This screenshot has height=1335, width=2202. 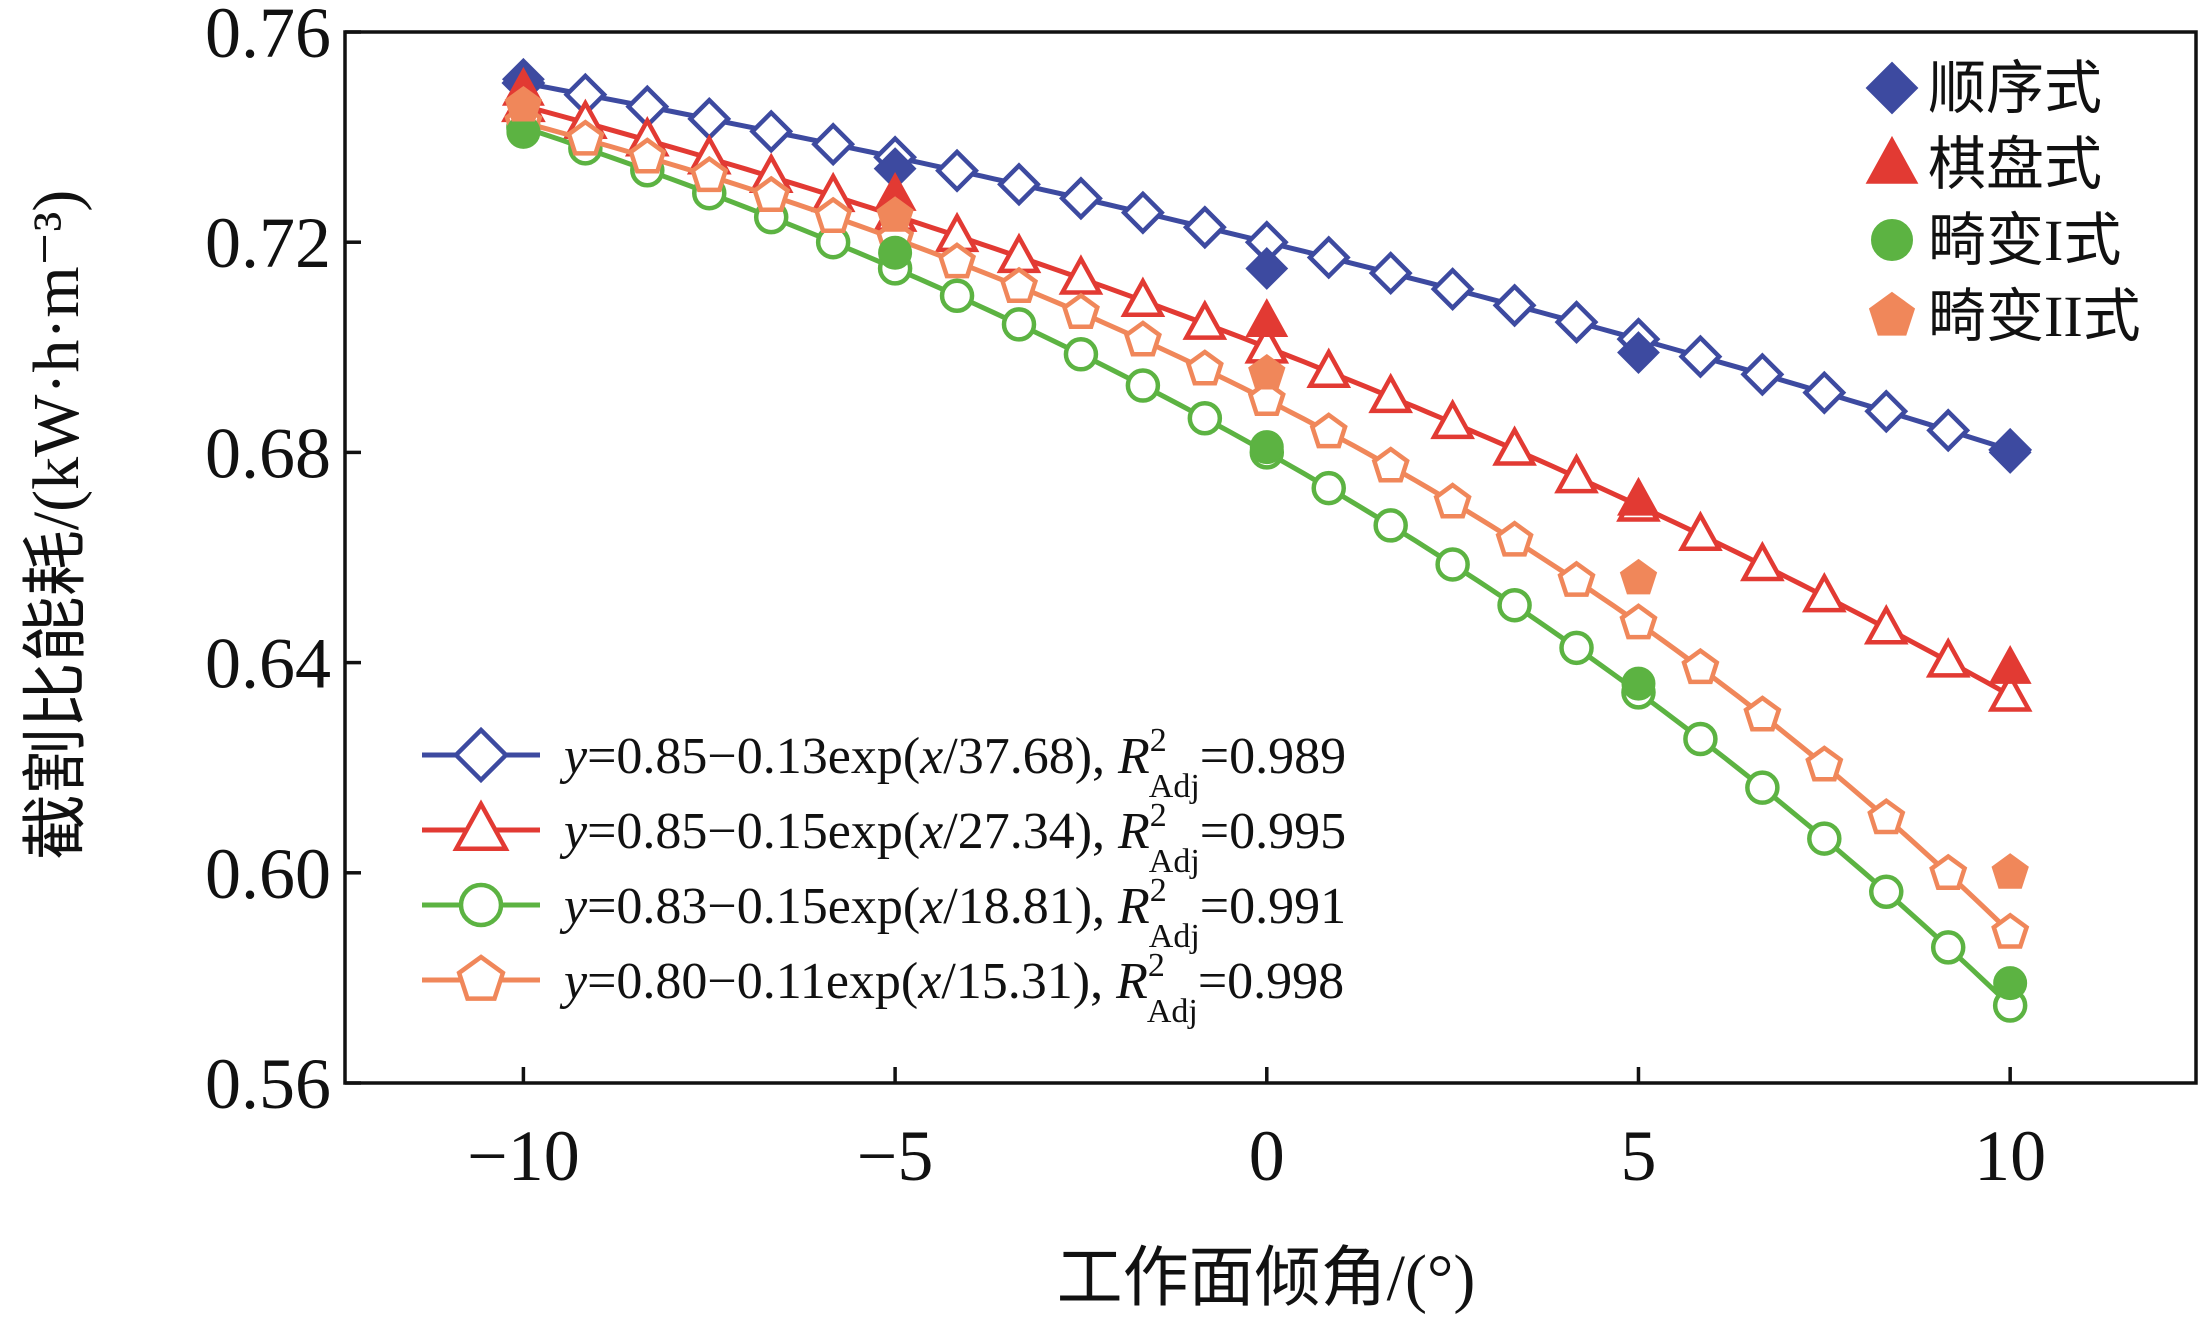 What do you see at coordinates (895, 1156) in the screenshot?
I see `x-tick-label: −5` at bounding box center [895, 1156].